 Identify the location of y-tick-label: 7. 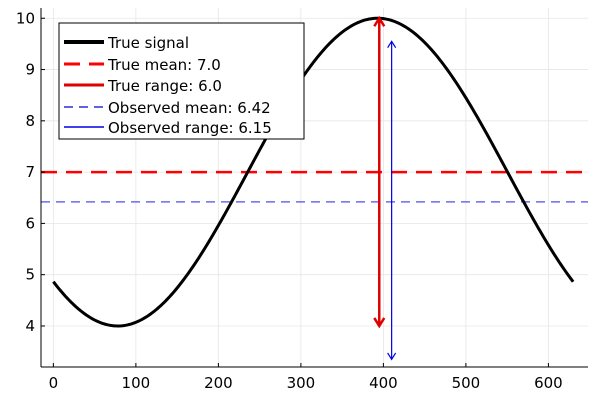
(30, 172).